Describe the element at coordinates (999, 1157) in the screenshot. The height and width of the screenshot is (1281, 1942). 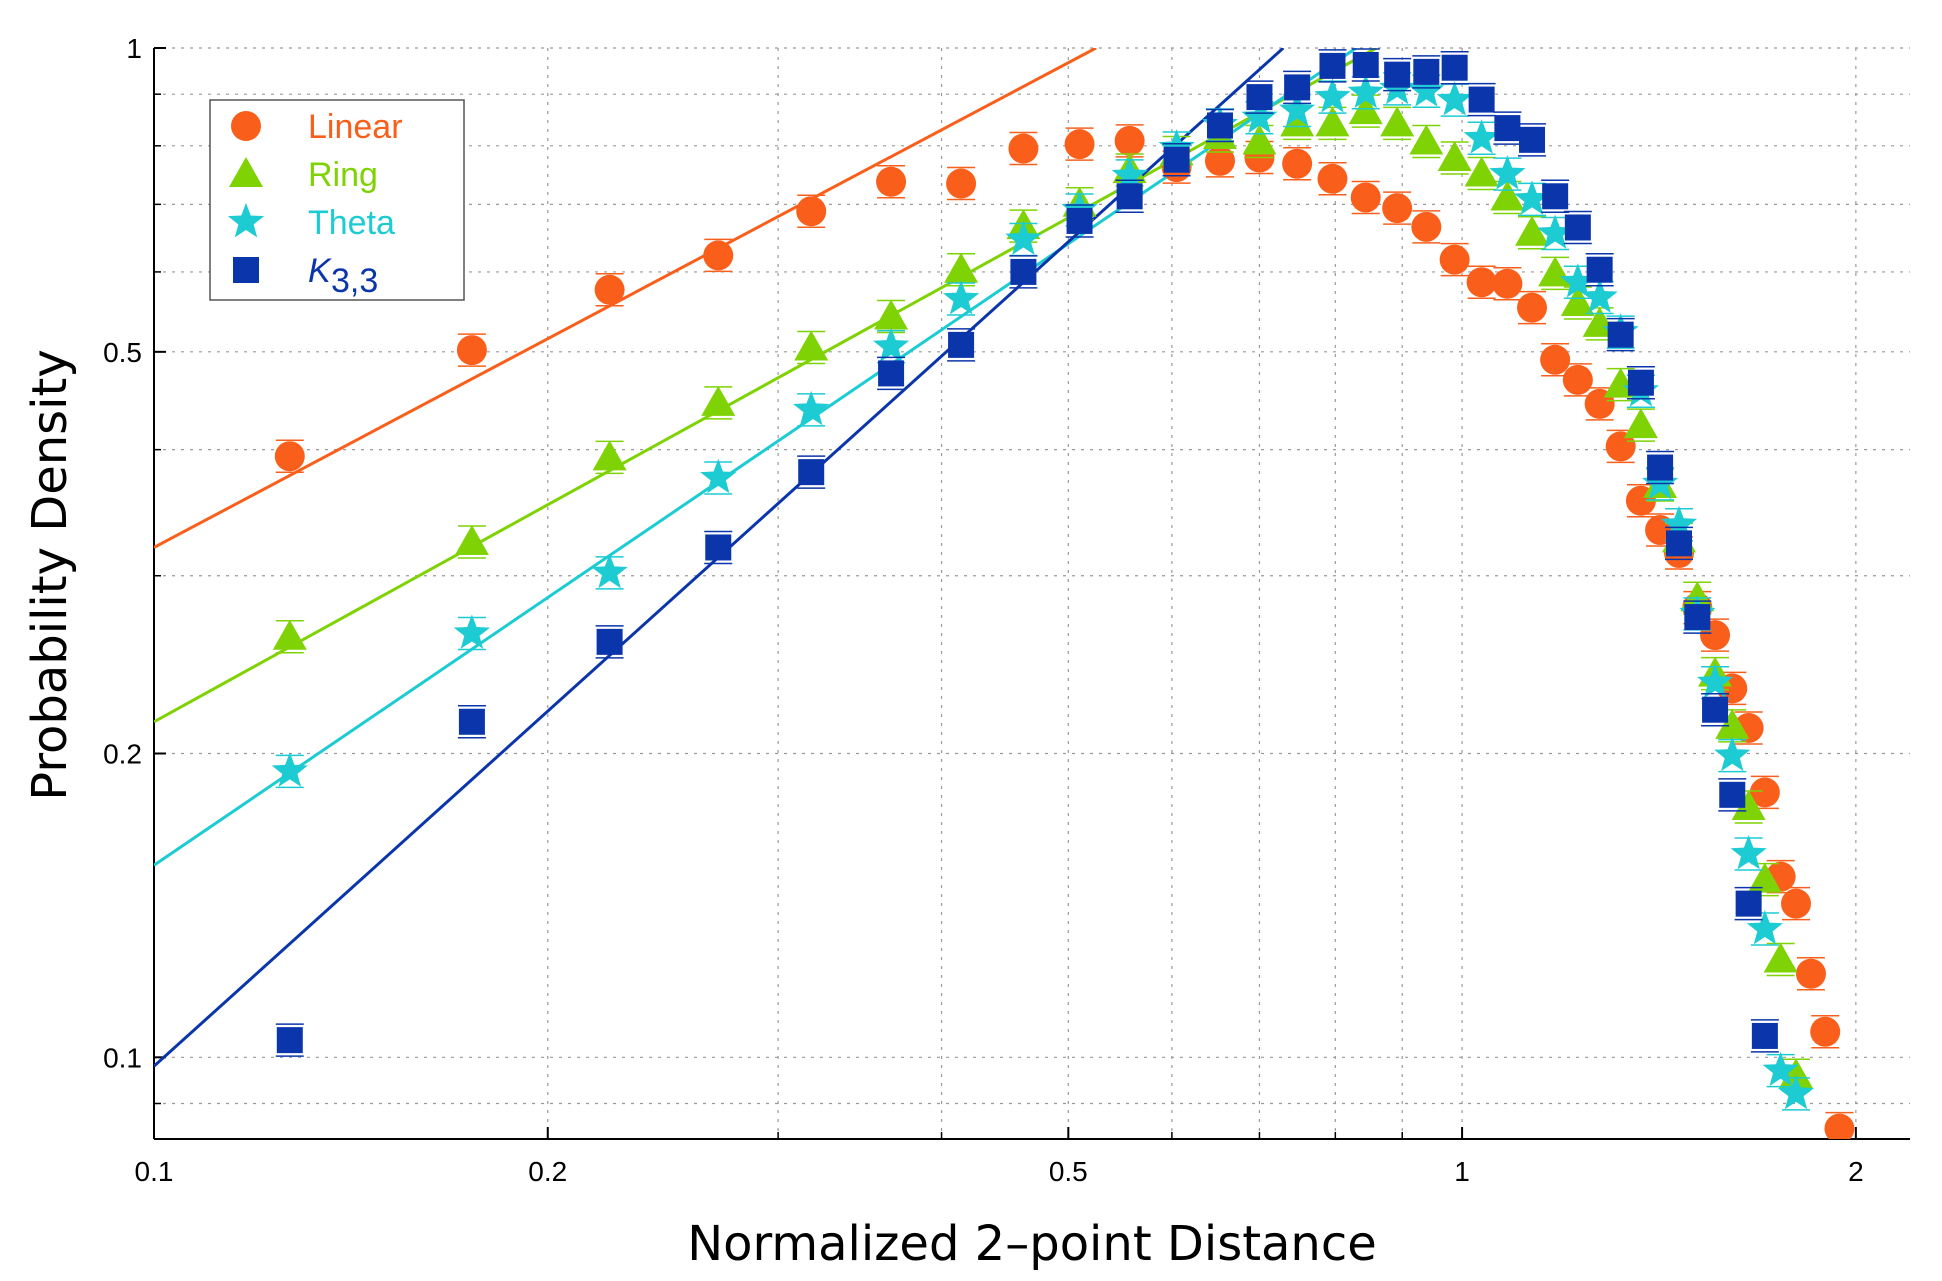
I see `x-ticks: 0.1 0.2 0.5 1 2` at that location.